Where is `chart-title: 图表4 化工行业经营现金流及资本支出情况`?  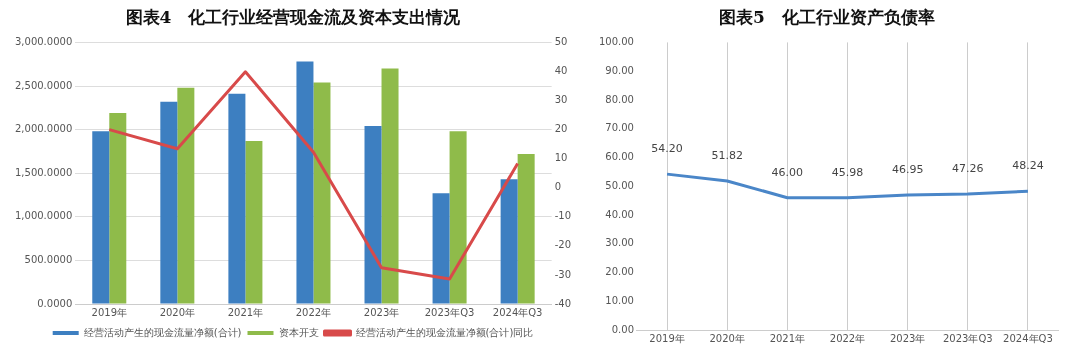
chart-title: 图表4 化工行业经营现金流及资本支出情况 is located at coordinates (293, 16).